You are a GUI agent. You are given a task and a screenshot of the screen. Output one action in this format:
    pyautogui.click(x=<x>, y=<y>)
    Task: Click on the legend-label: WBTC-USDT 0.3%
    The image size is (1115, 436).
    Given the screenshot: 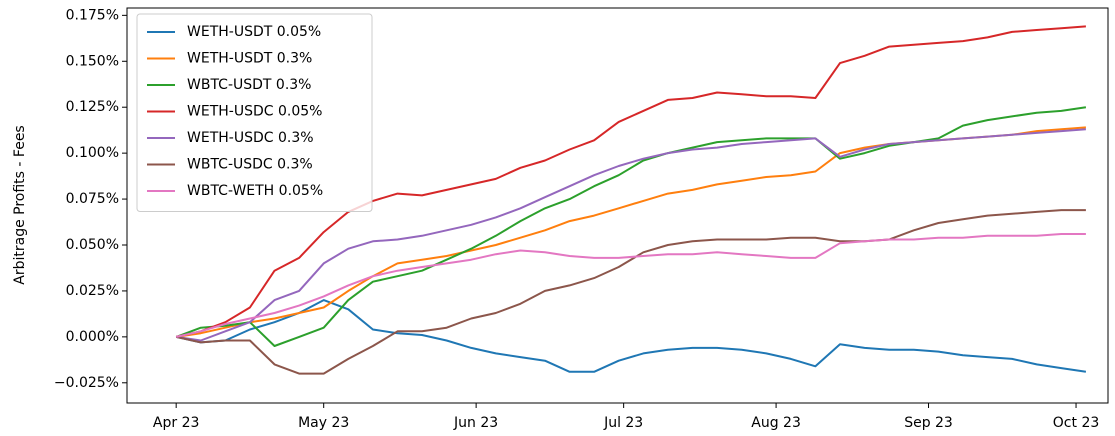 What is the action you would take?
    pyautogui.click(x=249, y=85)
    